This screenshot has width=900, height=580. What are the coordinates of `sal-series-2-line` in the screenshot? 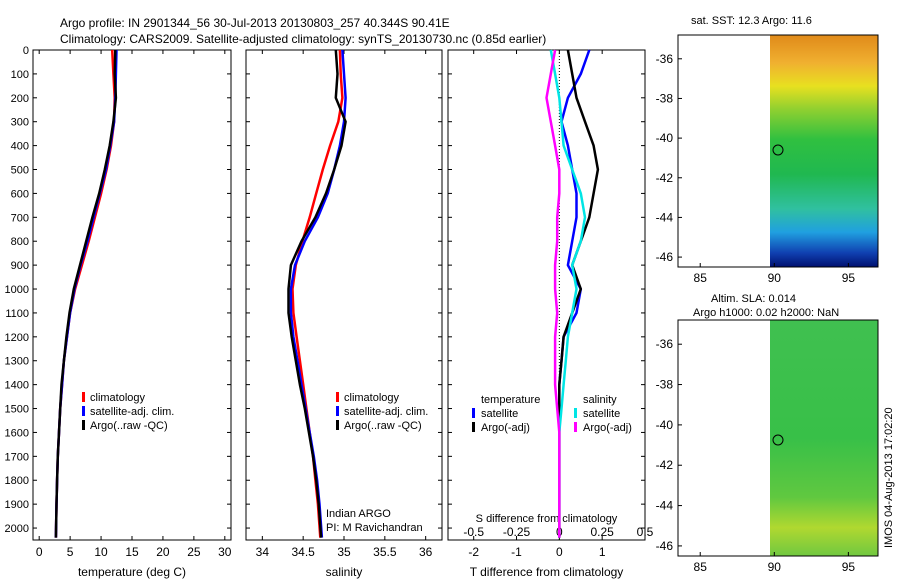 It's located at (317, 293).